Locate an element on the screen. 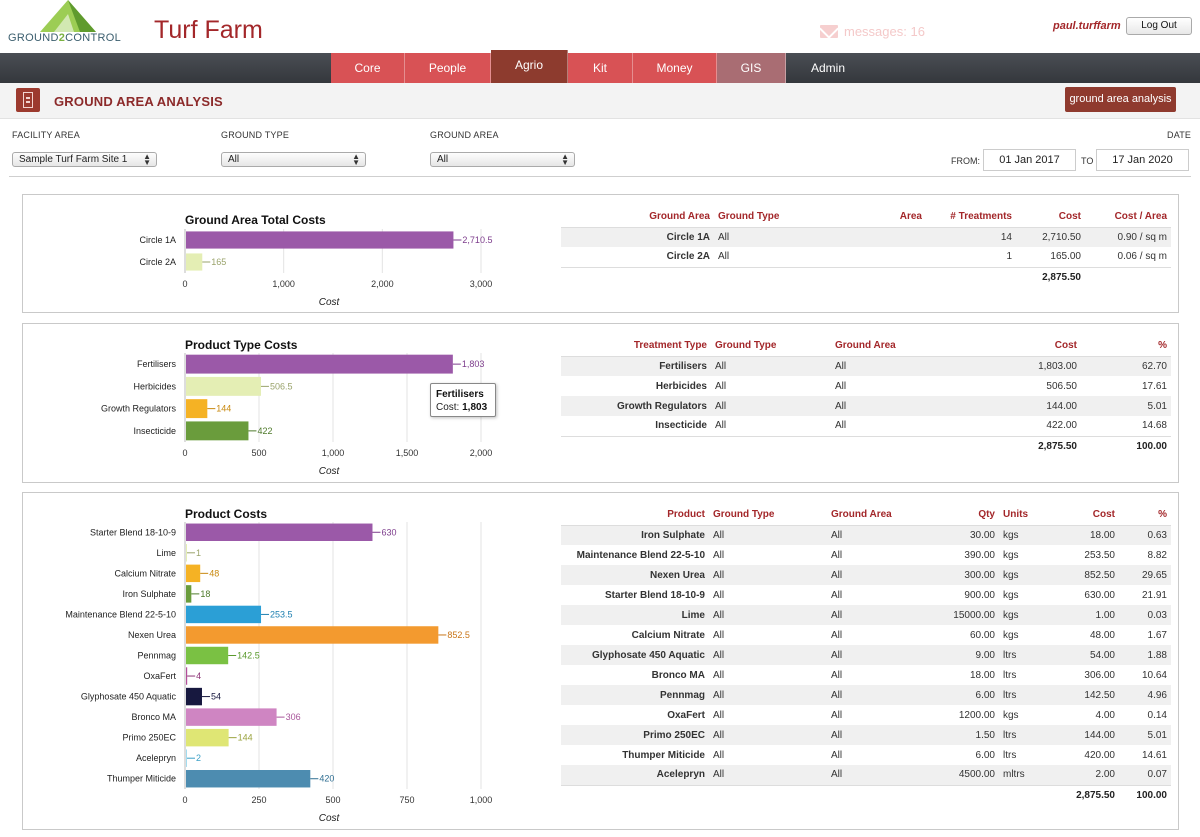 The image size is (1200, 837). cell-cost: 2,710.50 is located at coordinates (1050, 237).